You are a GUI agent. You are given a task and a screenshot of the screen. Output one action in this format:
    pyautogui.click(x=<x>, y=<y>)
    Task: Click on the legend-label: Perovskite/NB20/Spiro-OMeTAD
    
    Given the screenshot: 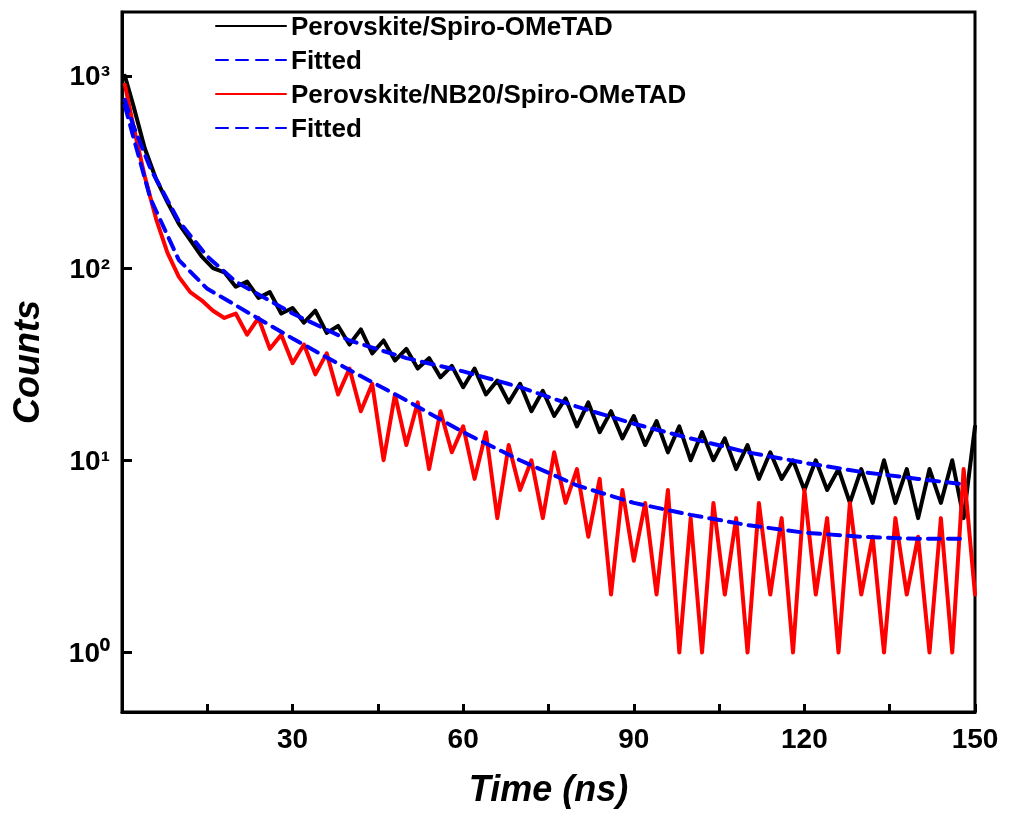 What is the action you would take?
    pyautogui.click(x=489, y=94)
    